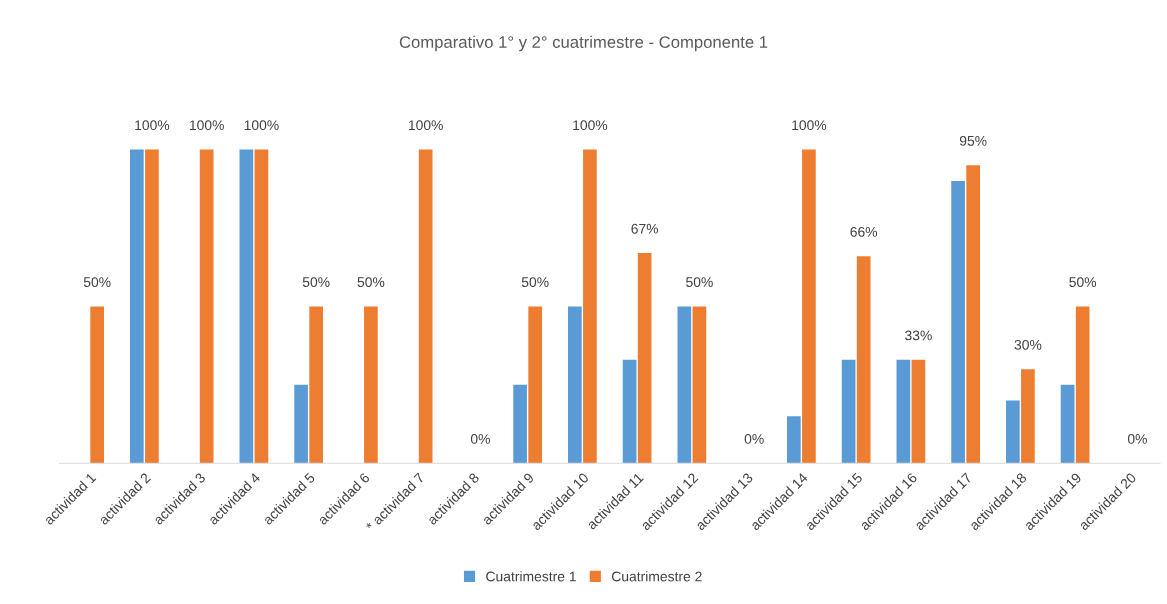  What do you see at coordinates (583, 43) in the screenshot?
I see `chart-title: Comparativo 1° y 2° cuatrimestre - Componente 1` at bounding box center [583, 43].